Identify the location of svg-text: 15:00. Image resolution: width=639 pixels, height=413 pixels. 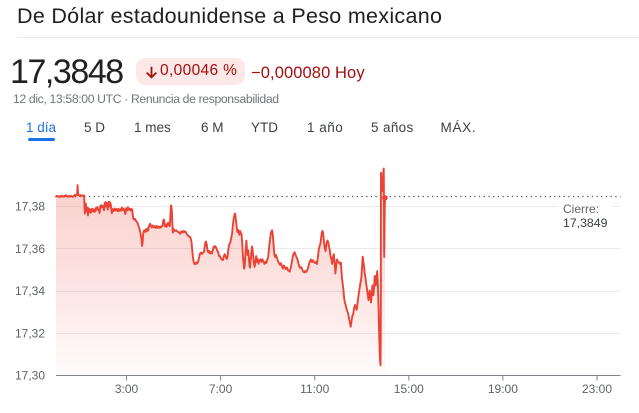
(409, 389).